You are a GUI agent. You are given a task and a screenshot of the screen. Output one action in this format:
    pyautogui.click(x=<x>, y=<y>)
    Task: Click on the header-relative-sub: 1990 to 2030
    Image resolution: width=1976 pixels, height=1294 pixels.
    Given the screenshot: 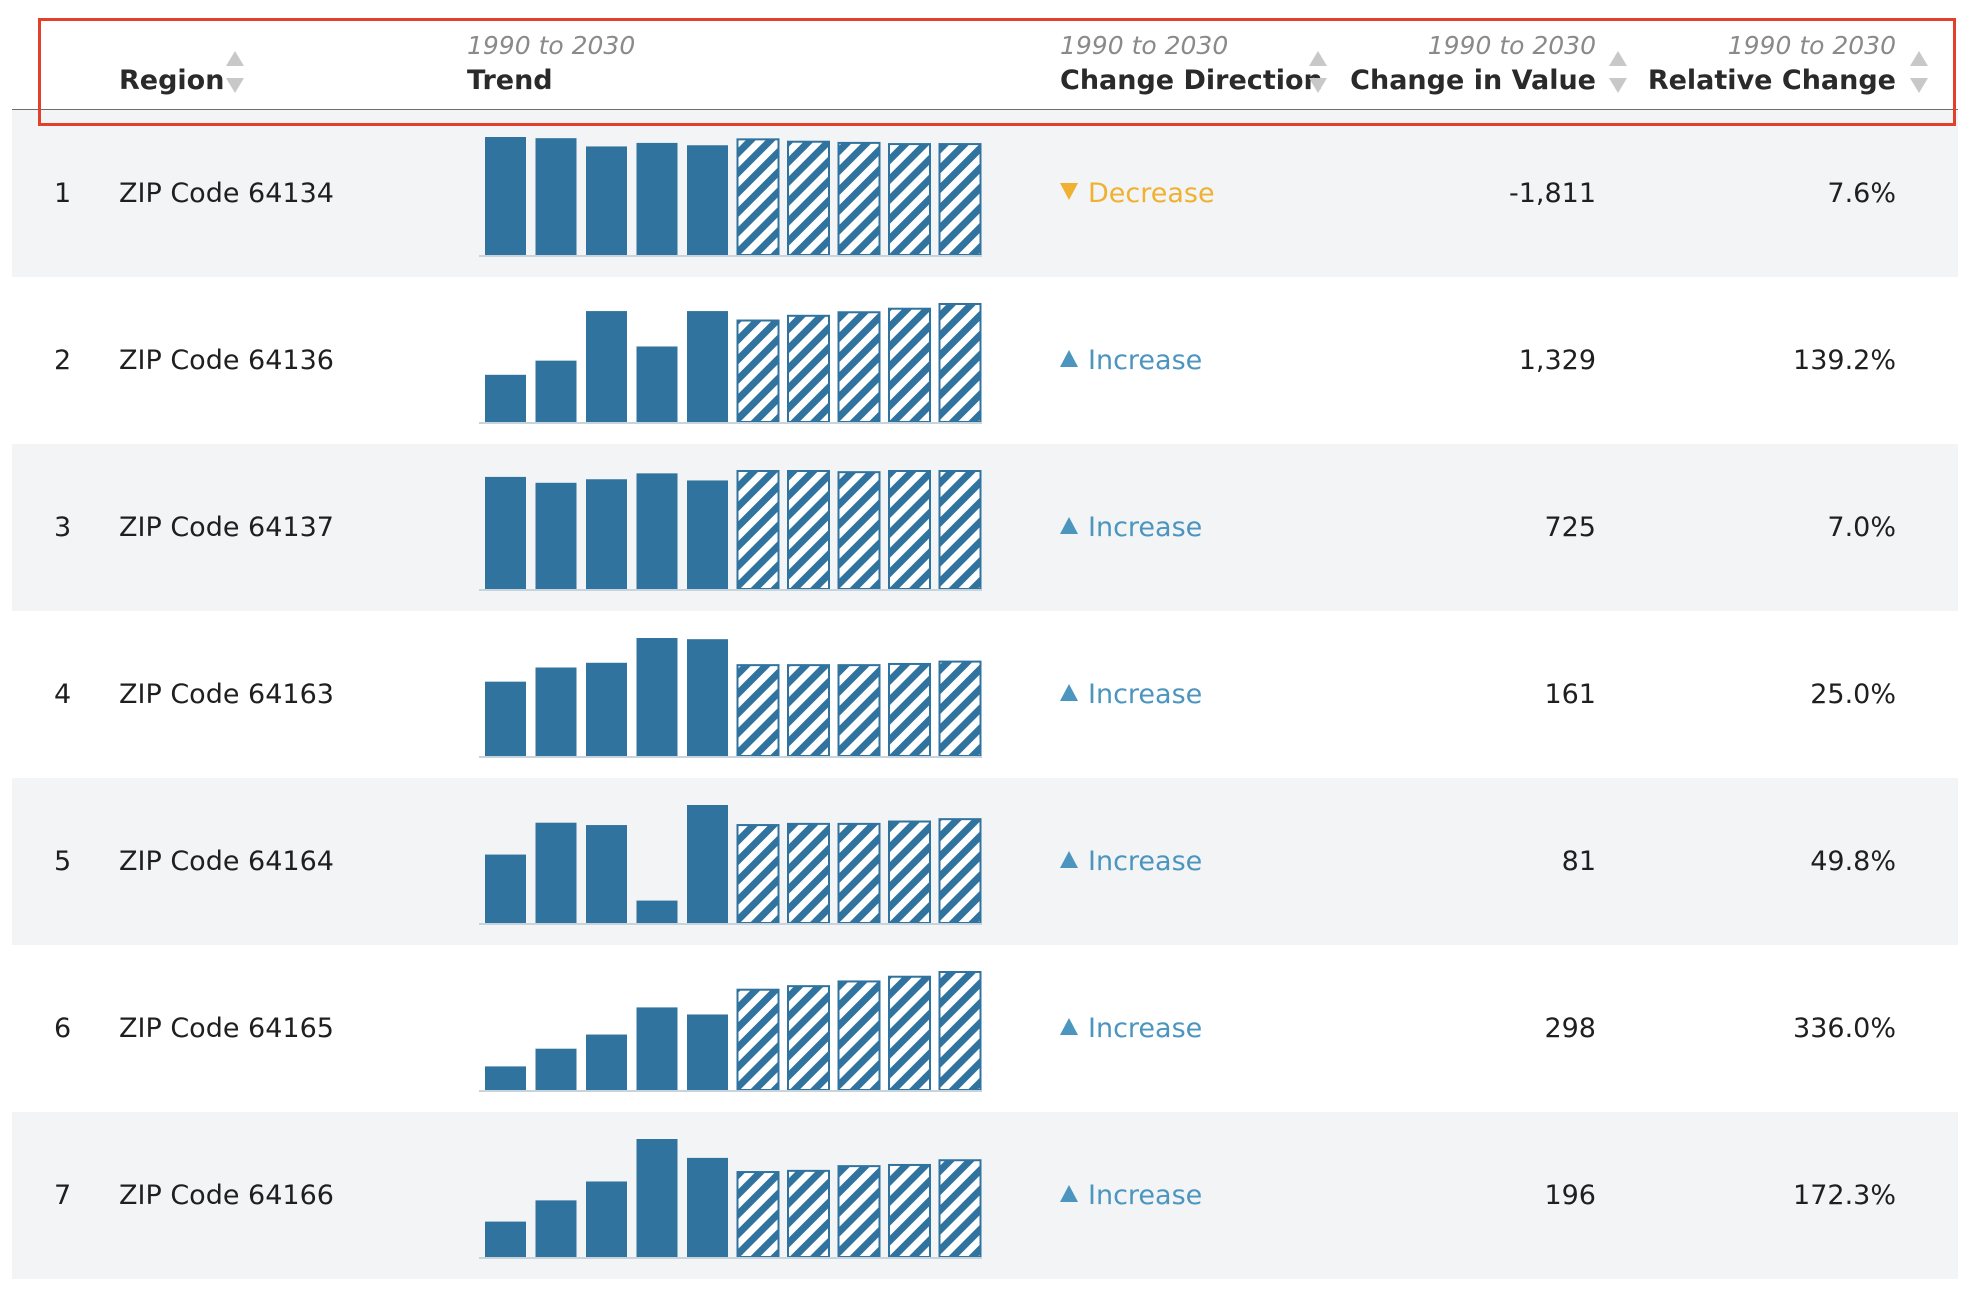 What is the action you would take?
    pyautogui.click(x=1811, y=45)
    